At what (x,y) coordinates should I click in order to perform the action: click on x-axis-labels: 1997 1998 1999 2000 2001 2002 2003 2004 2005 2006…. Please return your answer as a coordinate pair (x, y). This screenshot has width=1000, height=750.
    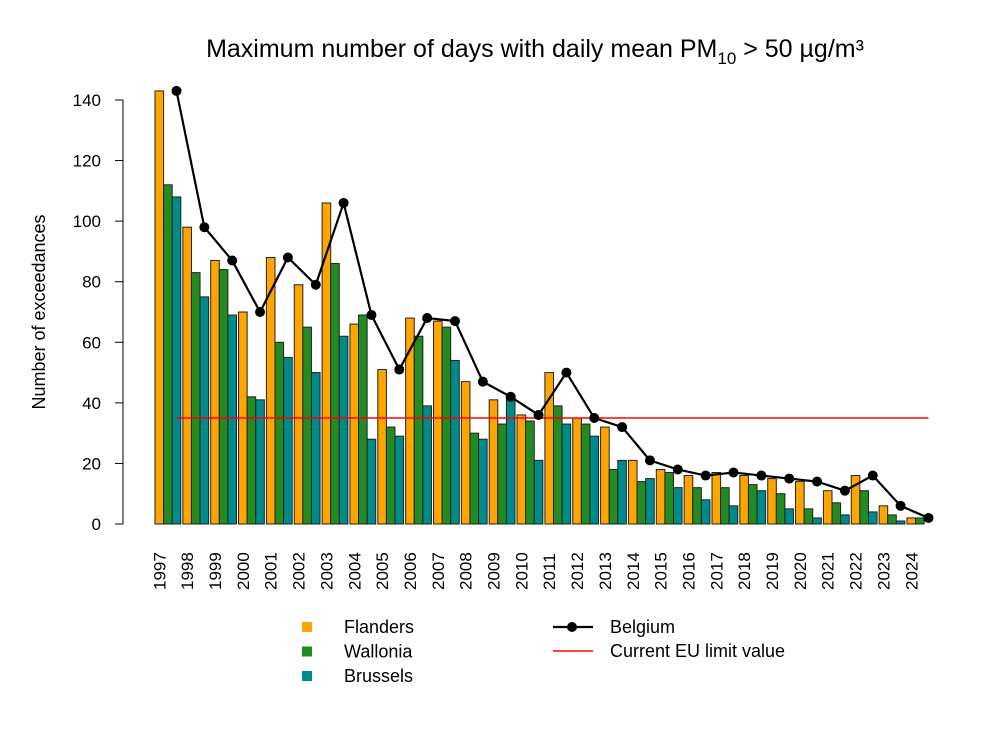
    Looking at the image, I should click on (535, 571).